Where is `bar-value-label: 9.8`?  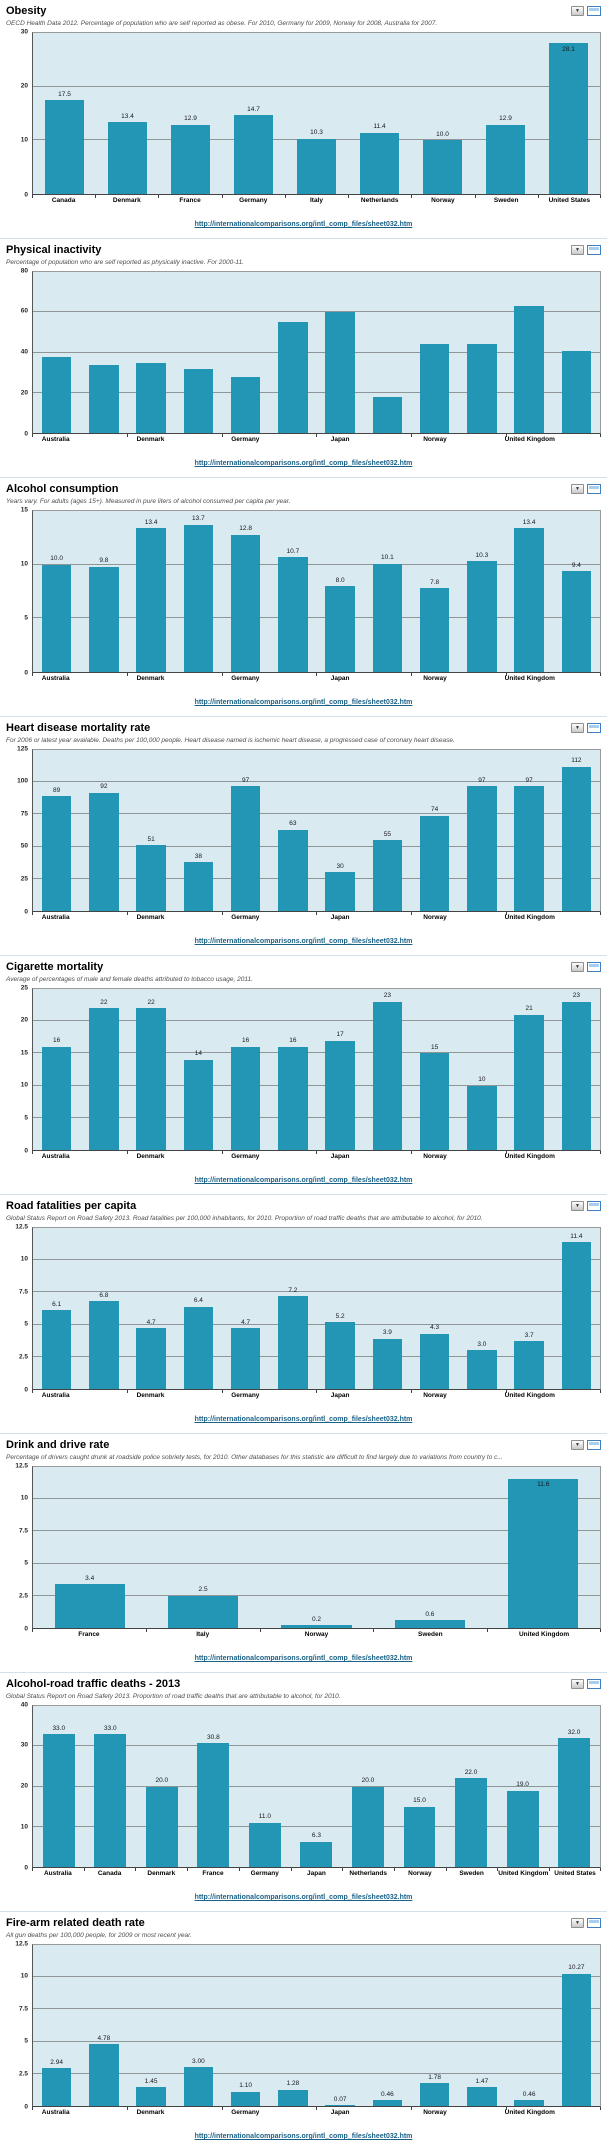 bar-value-label: 9.8 is located at coordinates (104, 561).